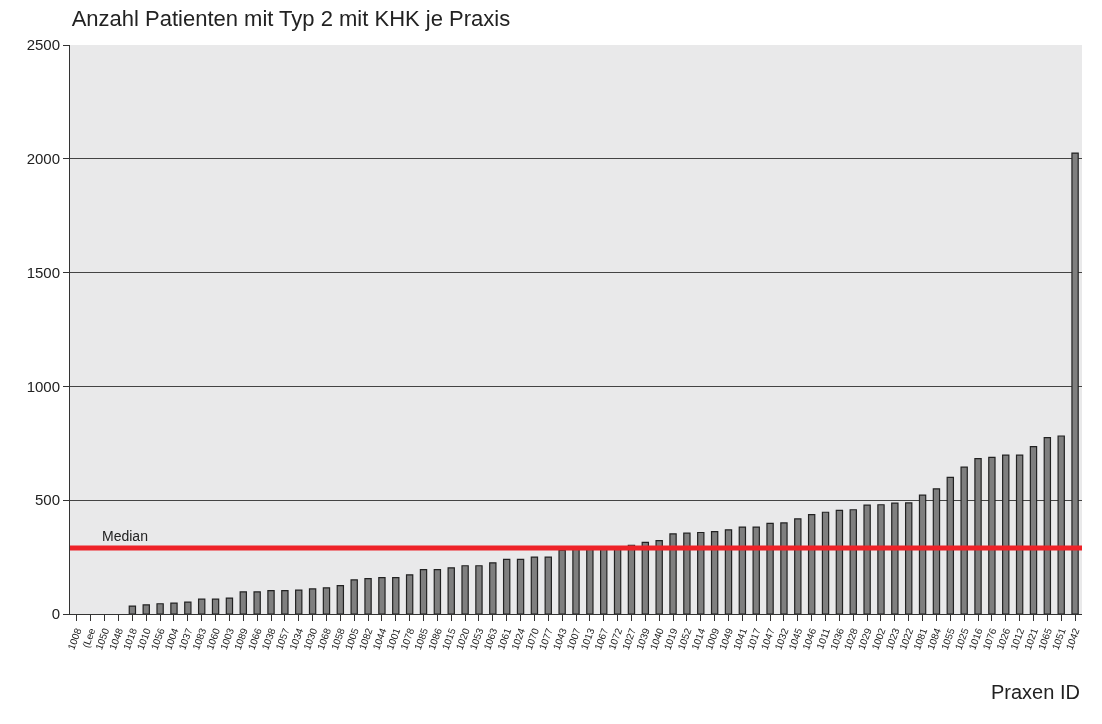 Image resolution: width=1102 pixels, height=724 pixels. I want to click on y-tick-label: 1500, so click(43, 272).